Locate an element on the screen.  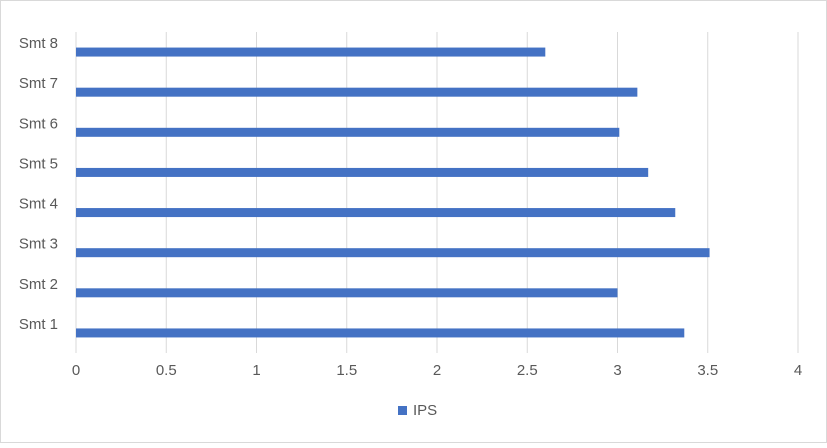
x-tick-label: 1 is located at coordinates (256, 370).